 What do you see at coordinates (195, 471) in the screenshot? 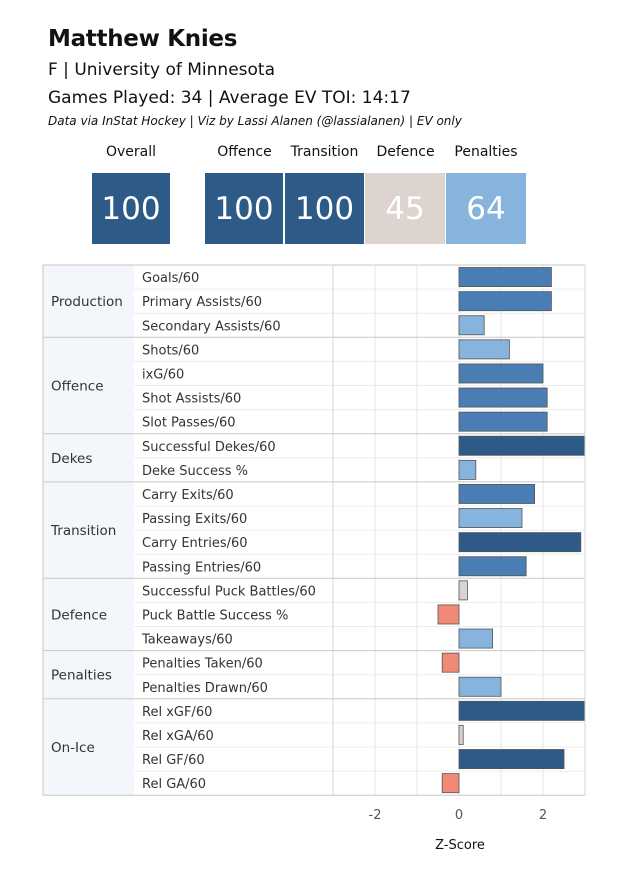
I see `metric-label: Deke Success %` at bounding box center [195, 471].